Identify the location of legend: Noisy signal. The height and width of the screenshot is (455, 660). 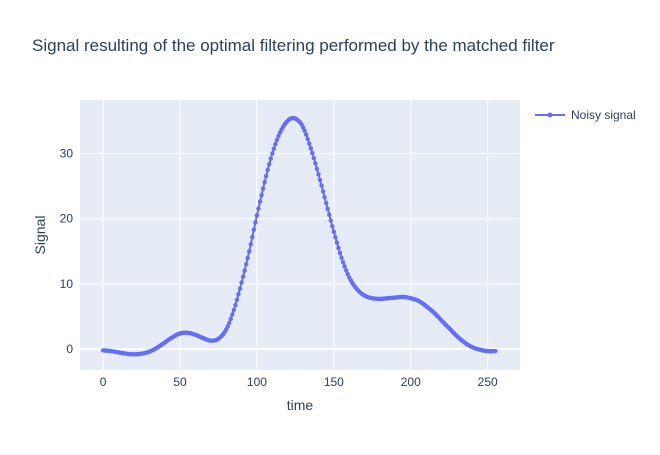
(585, 115).